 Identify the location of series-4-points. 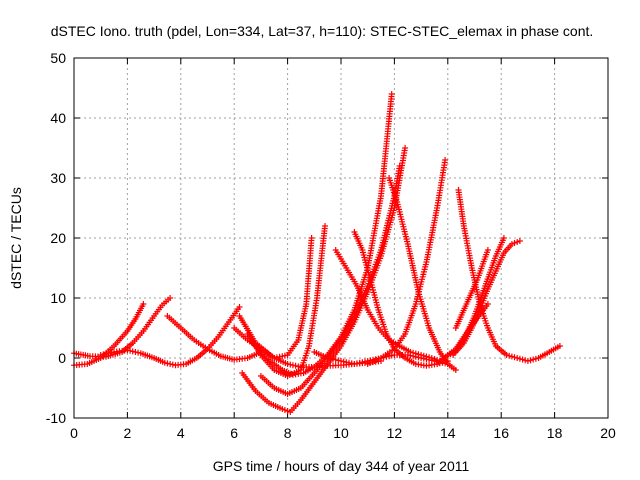
(214, 338).